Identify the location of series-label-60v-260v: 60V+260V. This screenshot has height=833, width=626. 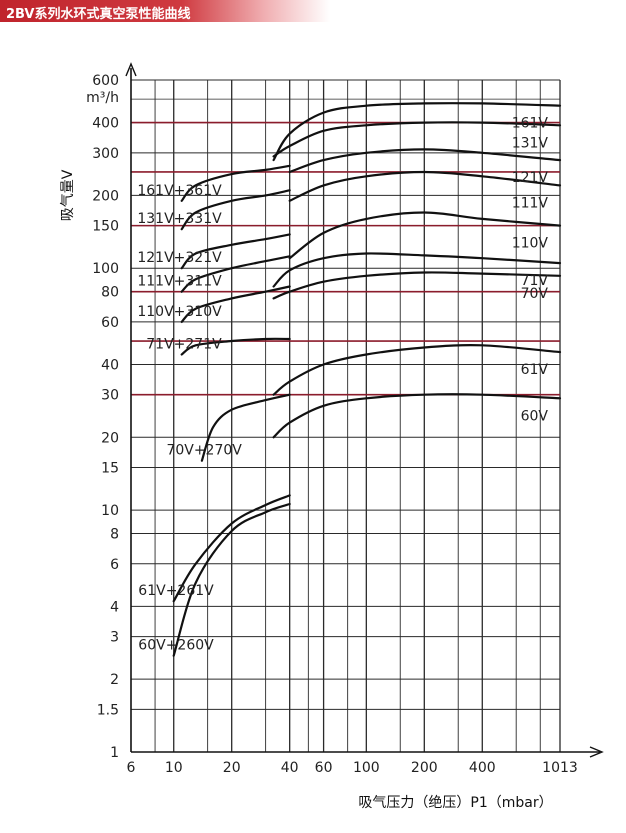
(176, 646).